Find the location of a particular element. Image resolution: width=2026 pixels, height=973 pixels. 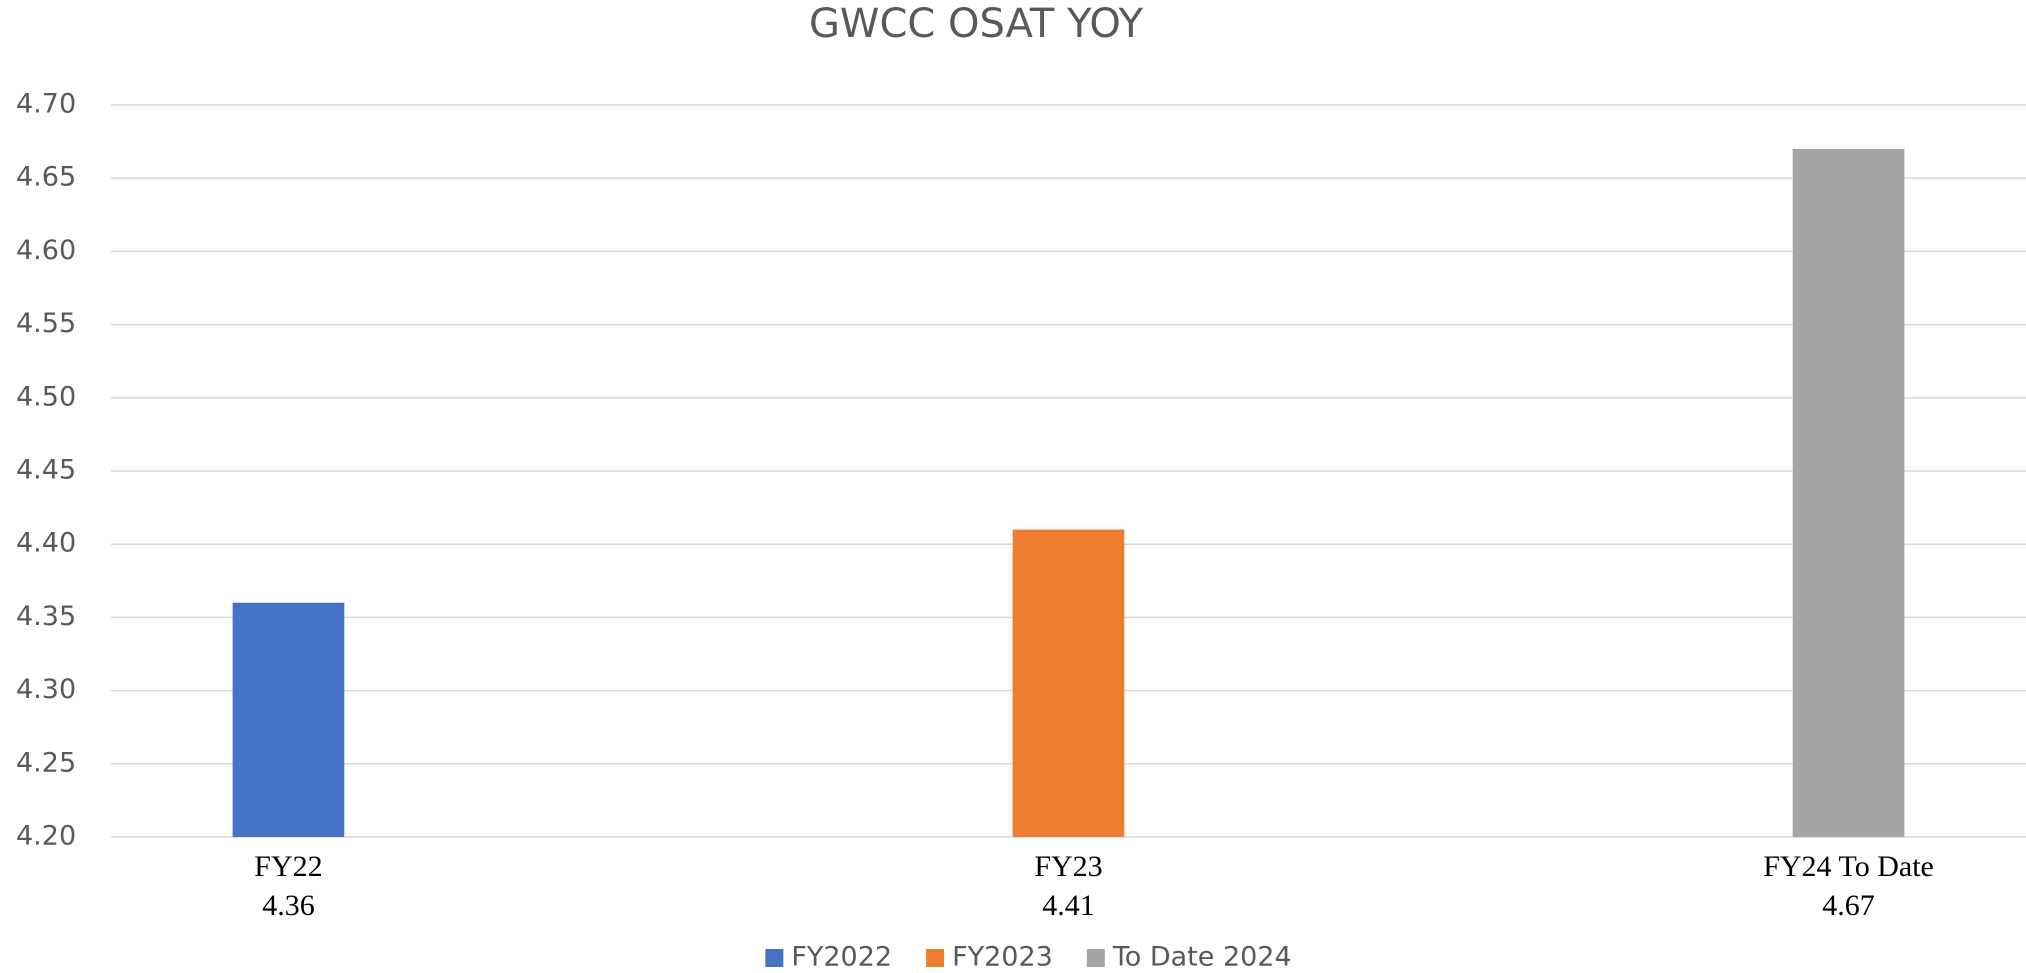

legend-label: To Date 2024 is located at coordinates (1202, 957).